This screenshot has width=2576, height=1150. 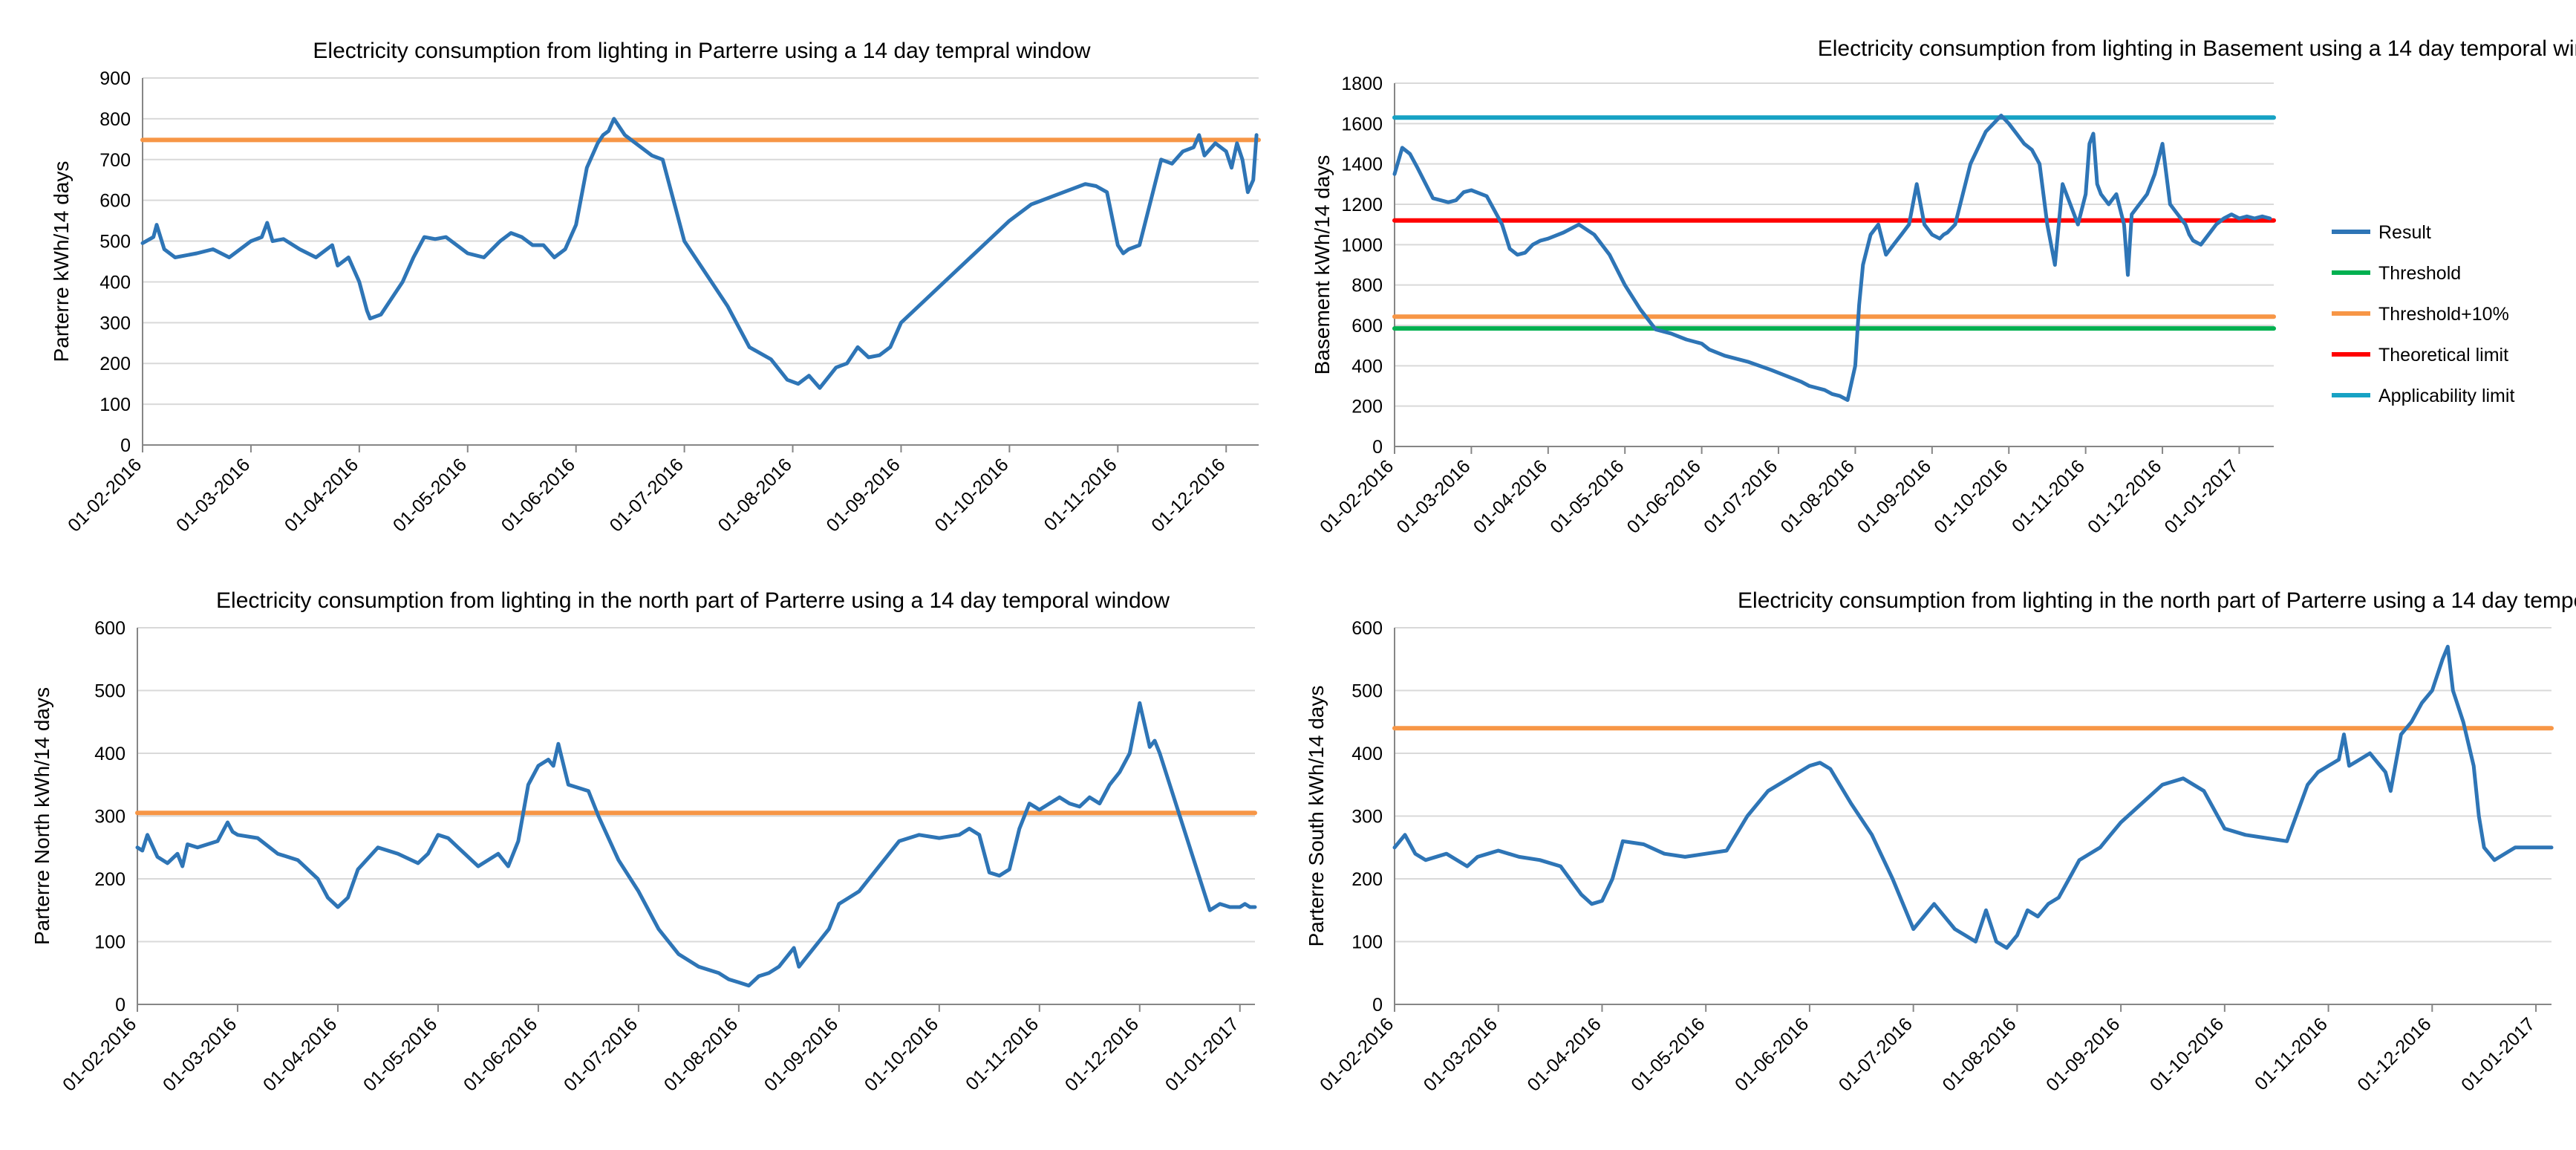 I want to click on y-axis-title: Parterre South kWh/14 days, so click(x=1316, y=816).